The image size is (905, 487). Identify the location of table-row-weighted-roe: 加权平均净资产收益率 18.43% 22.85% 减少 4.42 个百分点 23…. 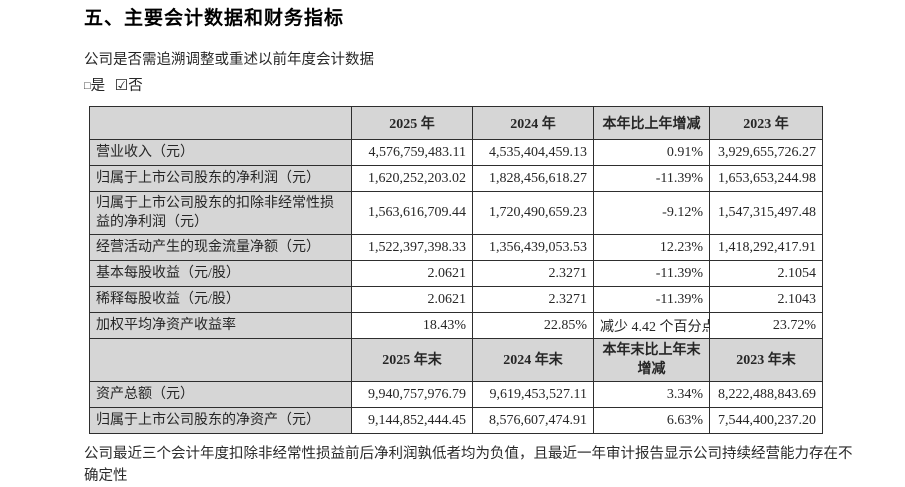
(456, 325).